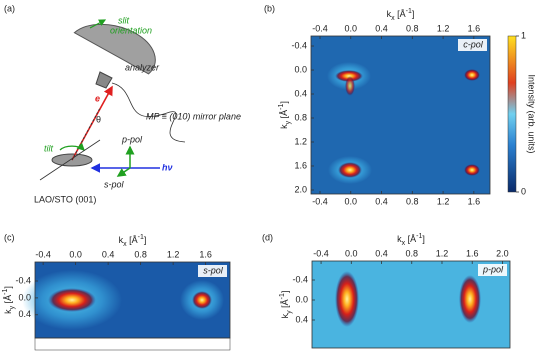 Image resolution: width=545 pixels, height=361 pixels. I want to click on heatmap-d, so click(411, 304).